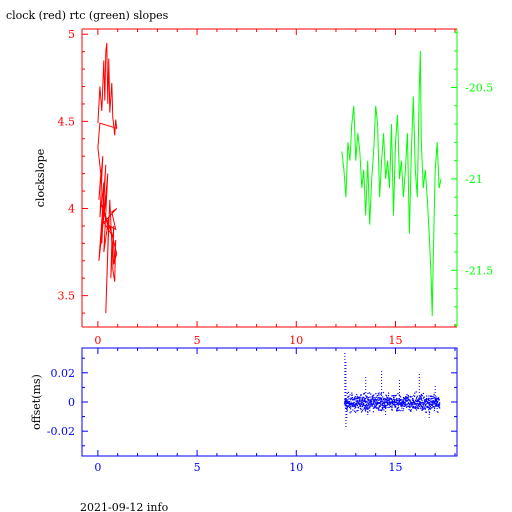  I want to click on top-y-axis-label: clockslope, so click(40, 178).